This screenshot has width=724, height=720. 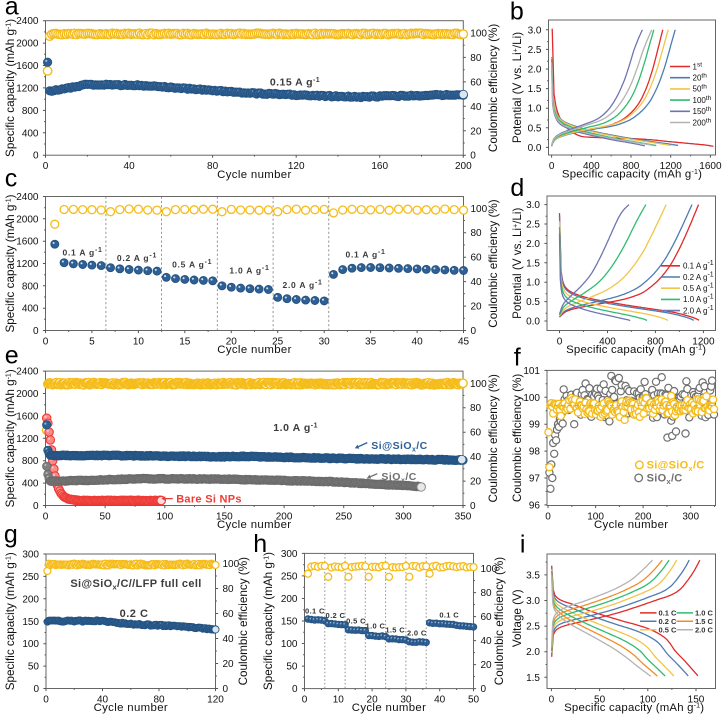 I want to click on svg-text: h, so click(x=260, y=544).